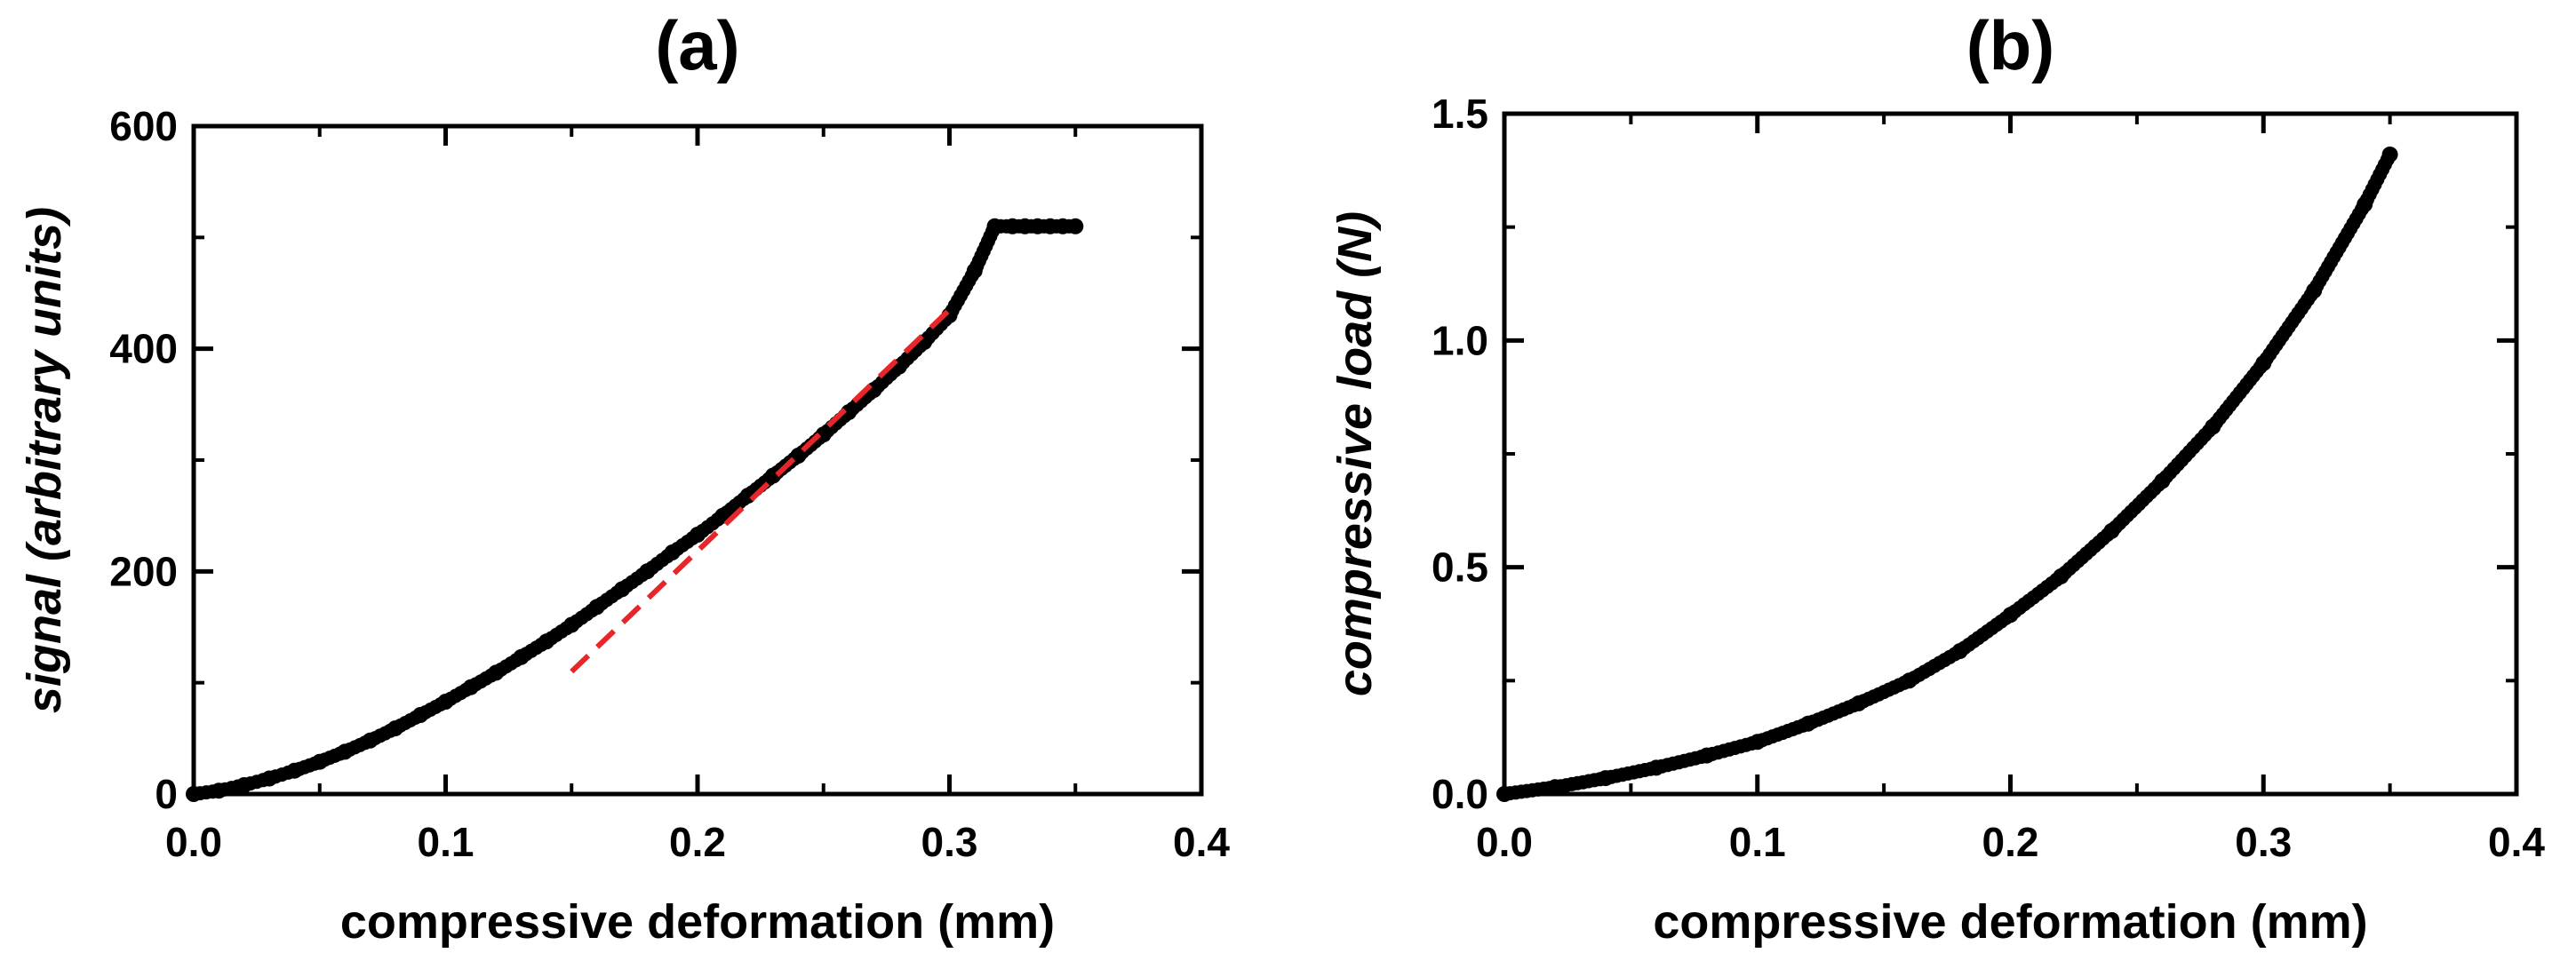 This screenshot has width=2576, height=977. I want to click on panel-b-y-axis-label: compressive load (N), so click(1355, 453).